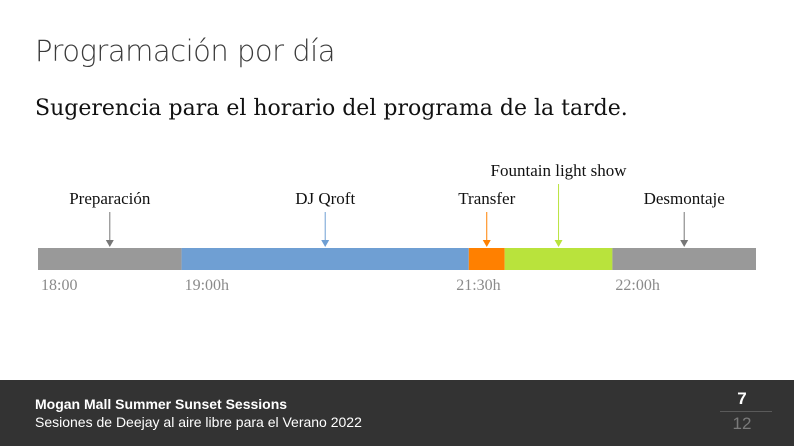  I want to click on segment-arrow-dj-qroft, so click(325, 243).